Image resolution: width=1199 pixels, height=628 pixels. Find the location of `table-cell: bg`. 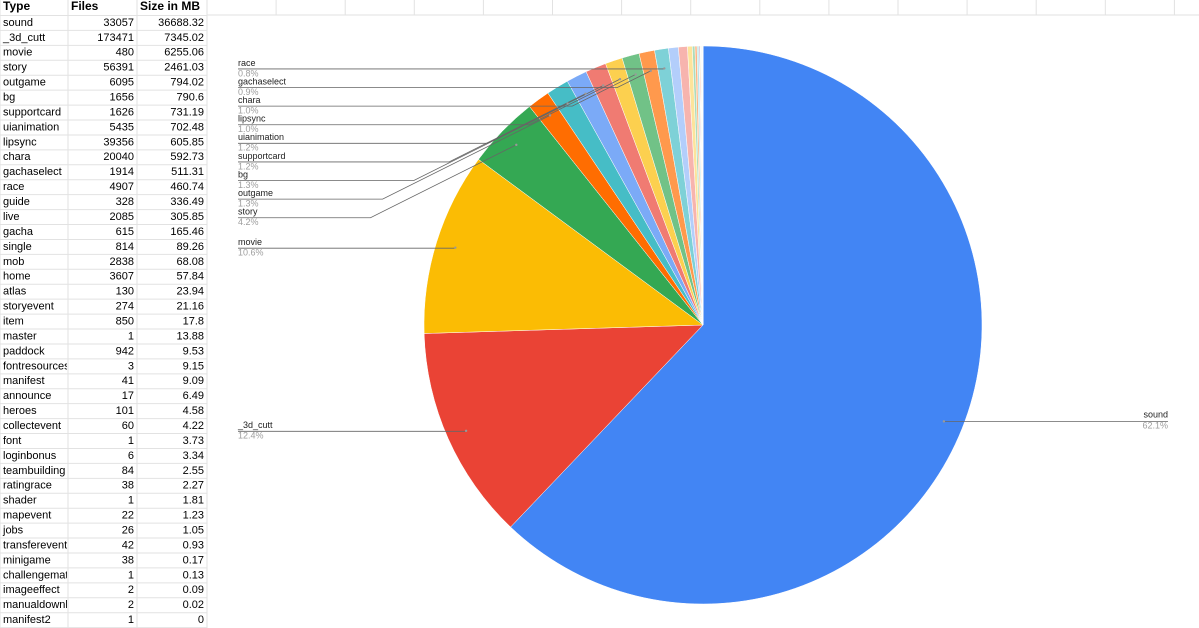

table-cell: bg is located at coordinates (9, 98).